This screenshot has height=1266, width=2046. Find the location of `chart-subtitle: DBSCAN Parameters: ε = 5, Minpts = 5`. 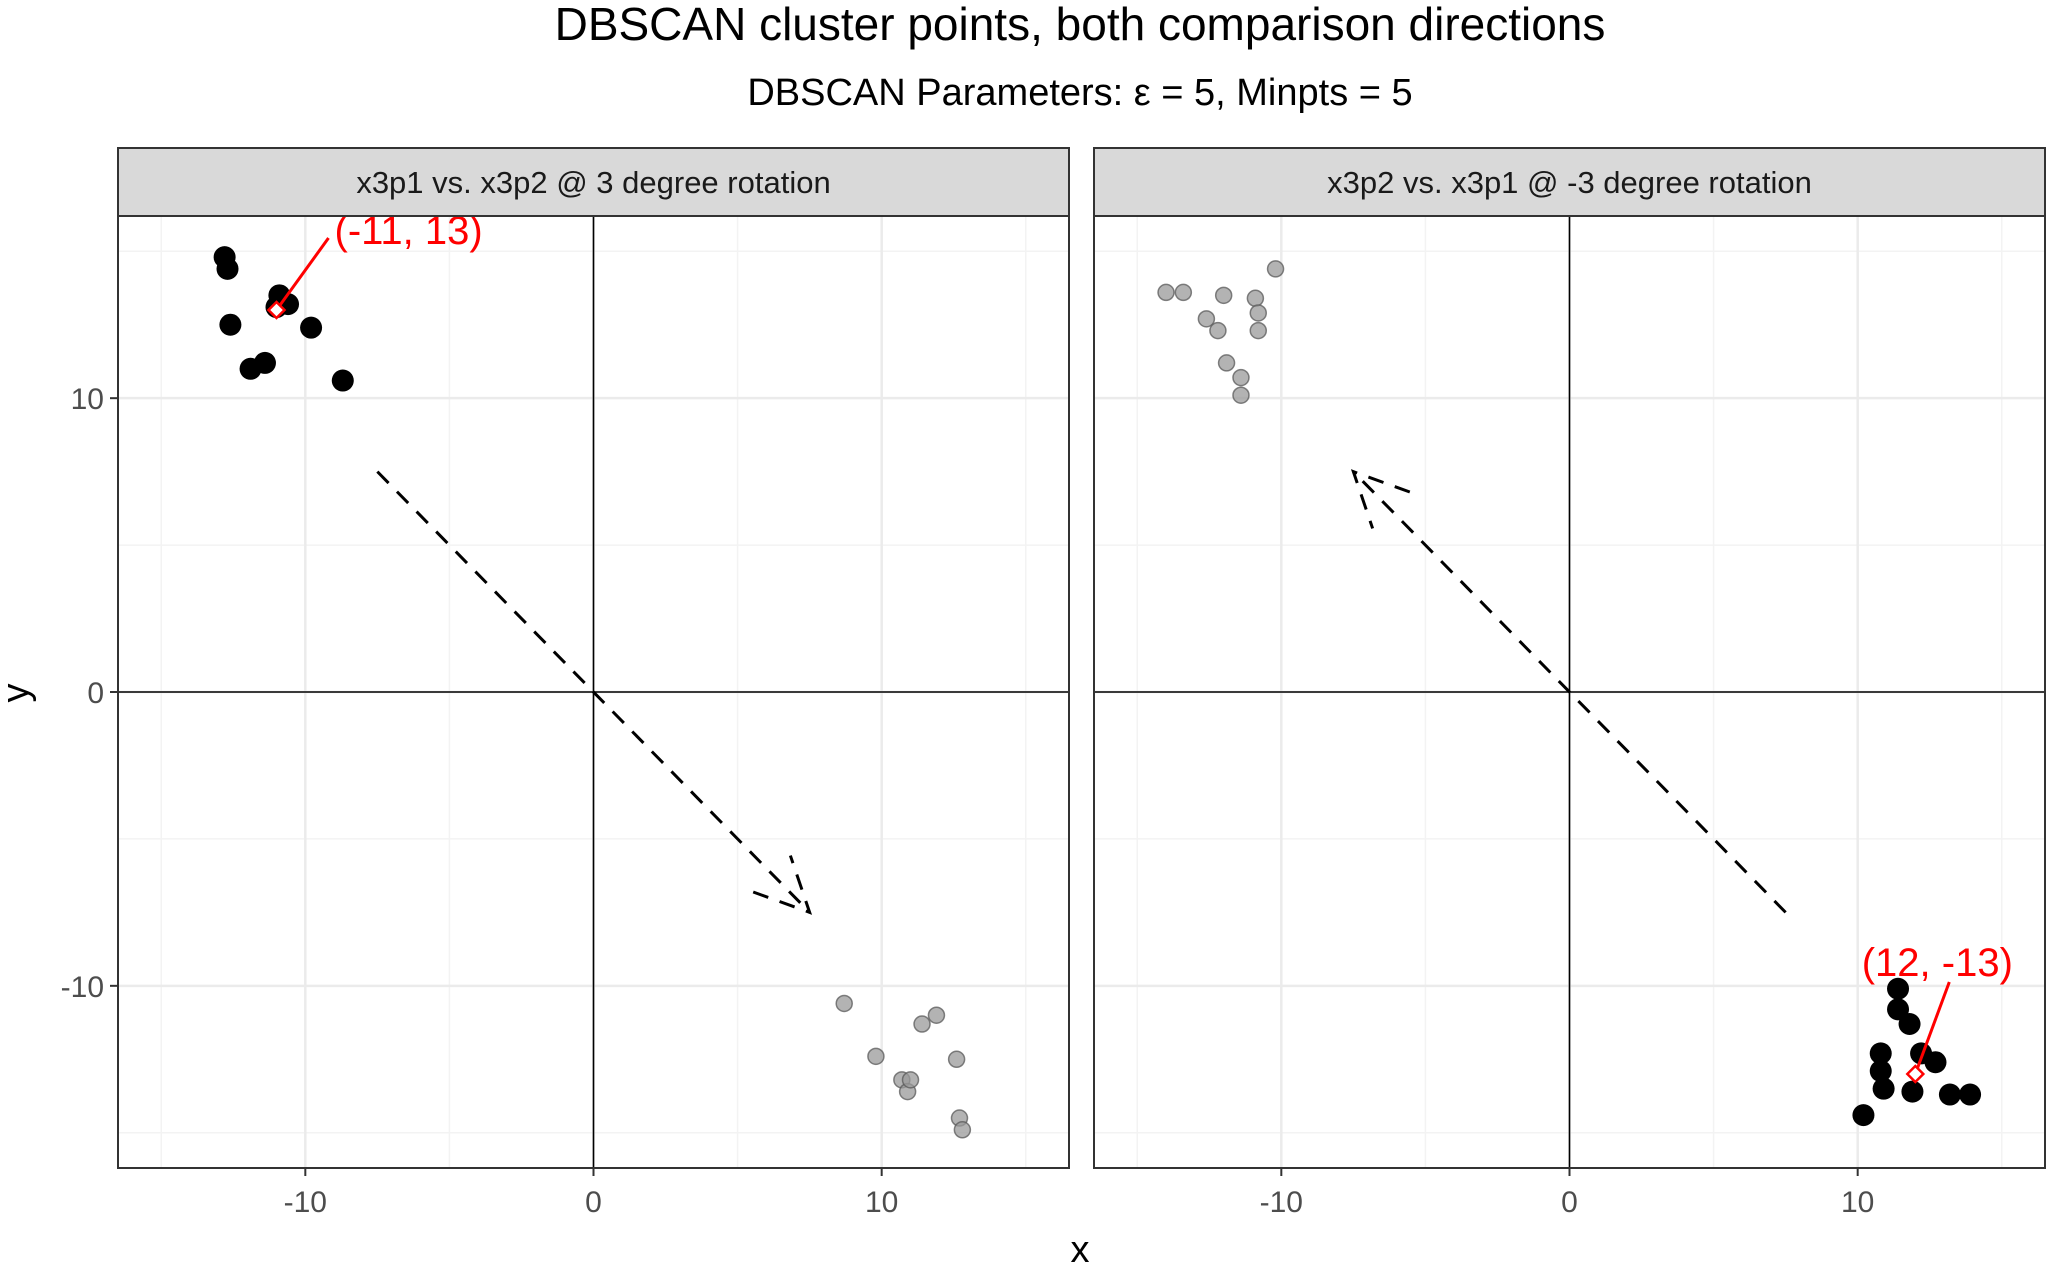

chart-subtitle: DBSCAN Parameters: ε = 5, Minpts = 5 is located at coordinates (1079, 93).